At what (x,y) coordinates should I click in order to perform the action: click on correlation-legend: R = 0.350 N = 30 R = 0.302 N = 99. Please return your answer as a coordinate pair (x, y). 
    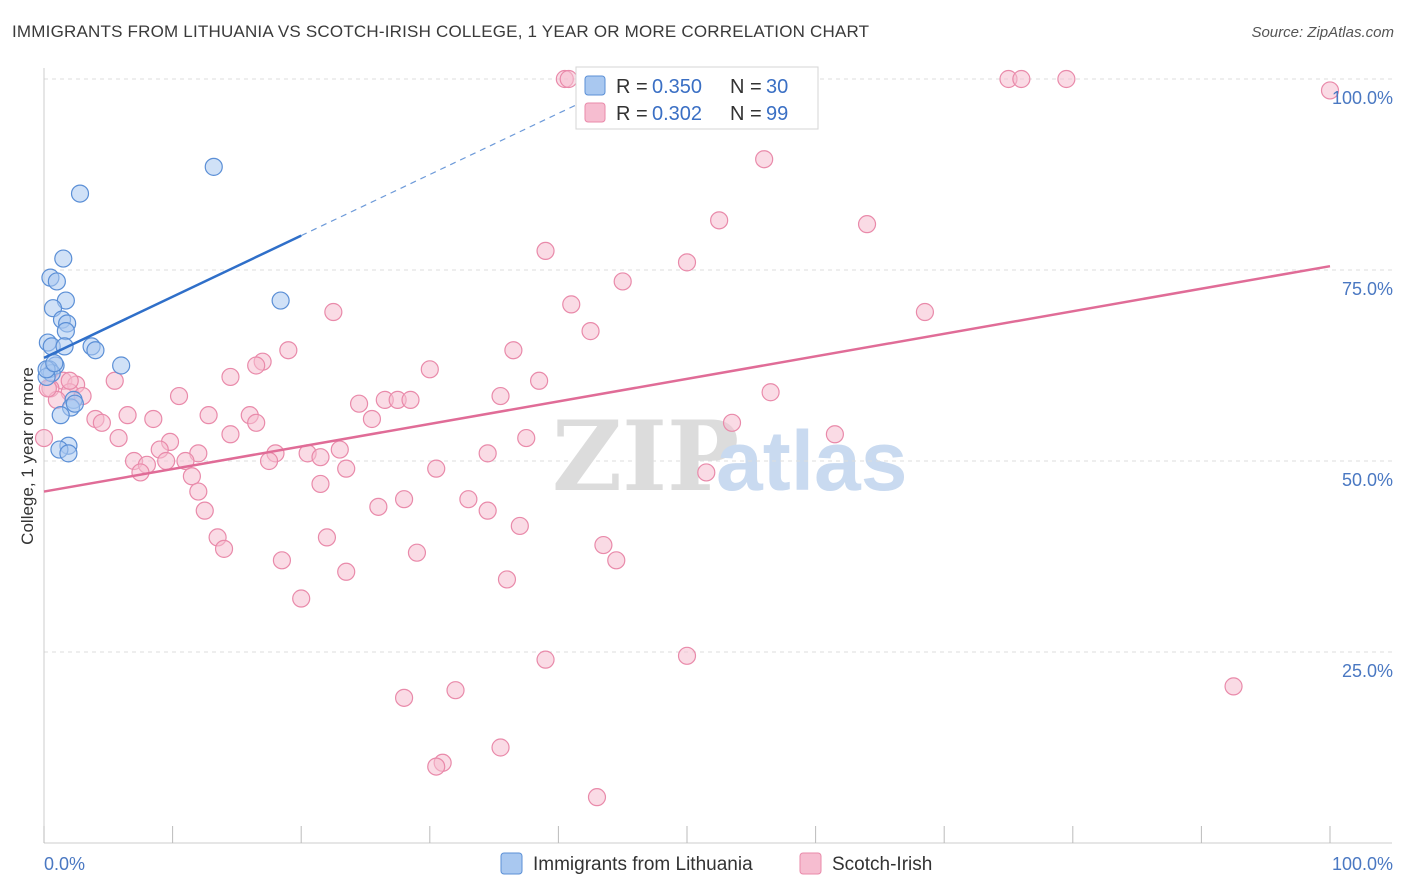
    Looking at the image, I should click on (697, 98).